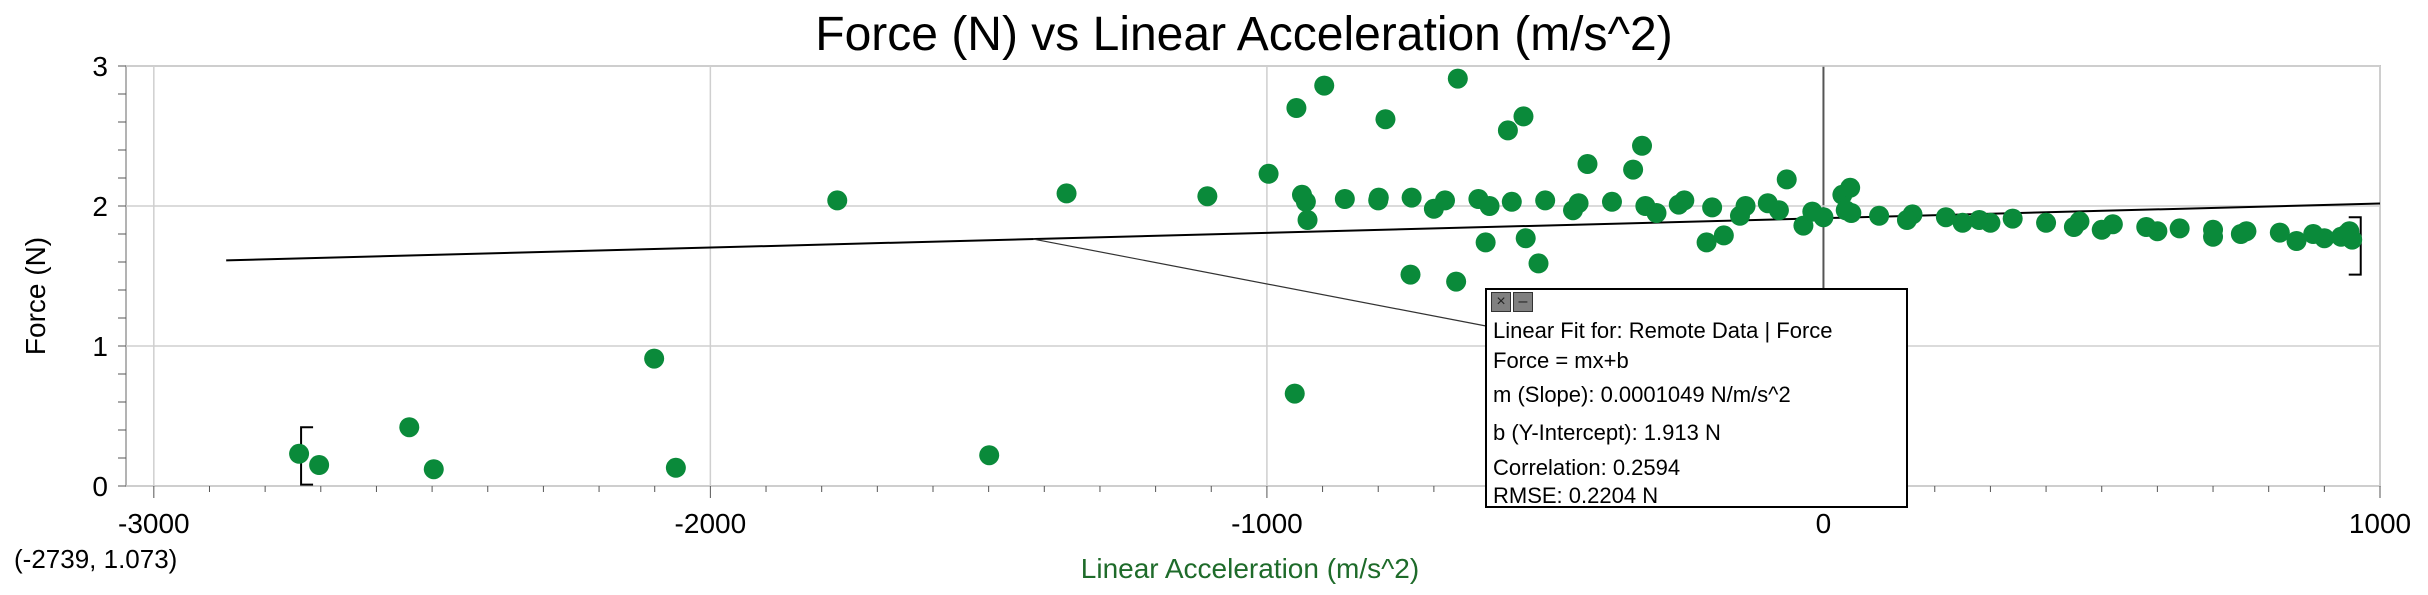 The height and width of the screenshot is (595, 2428). What do you see at coordinates (711, 523) in the screenshot?
I see `x-tick-label: -2000` at bounding box center [711, 523].